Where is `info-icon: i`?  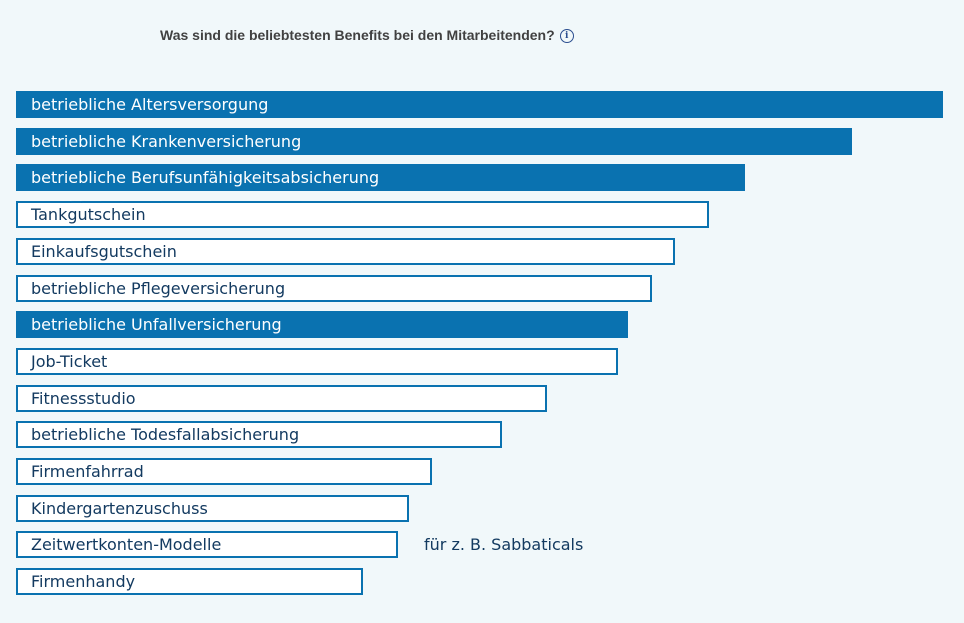 info-icon: i is located at coordinates (566, 36).